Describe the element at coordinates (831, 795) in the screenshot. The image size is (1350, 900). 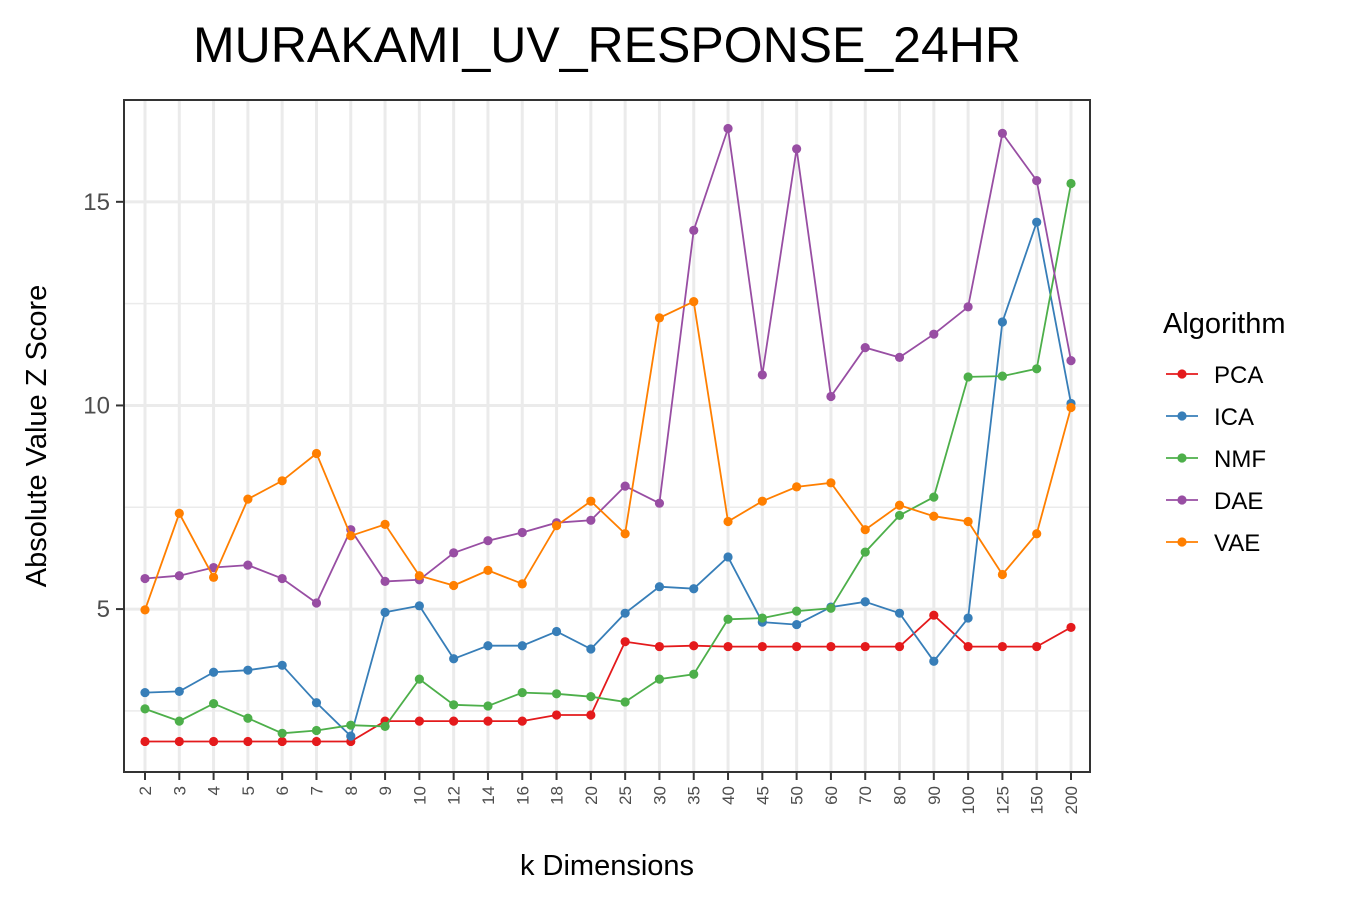
I see `x-tick-label: 60` at that location.